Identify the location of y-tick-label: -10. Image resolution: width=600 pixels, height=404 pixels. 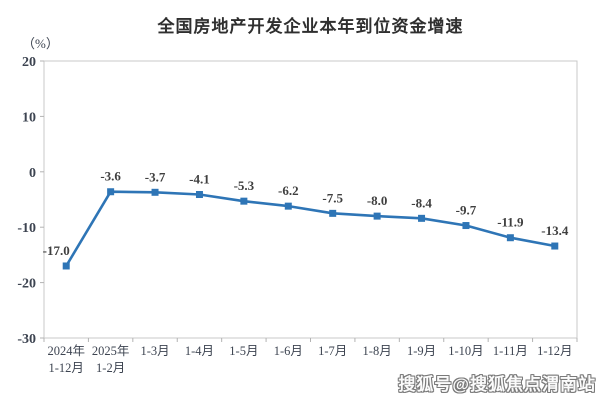
(26, 228).